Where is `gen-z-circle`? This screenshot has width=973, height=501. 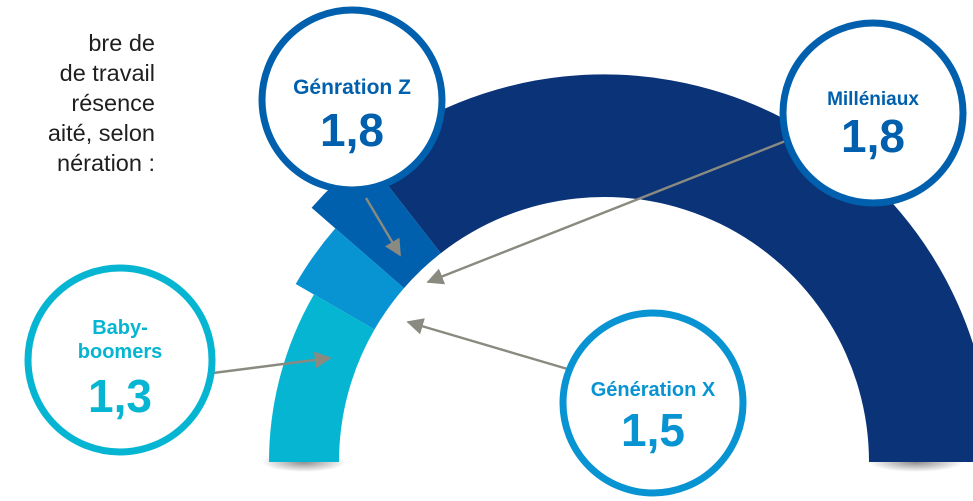 gen-z-circle is located at coordinates (352, 100).